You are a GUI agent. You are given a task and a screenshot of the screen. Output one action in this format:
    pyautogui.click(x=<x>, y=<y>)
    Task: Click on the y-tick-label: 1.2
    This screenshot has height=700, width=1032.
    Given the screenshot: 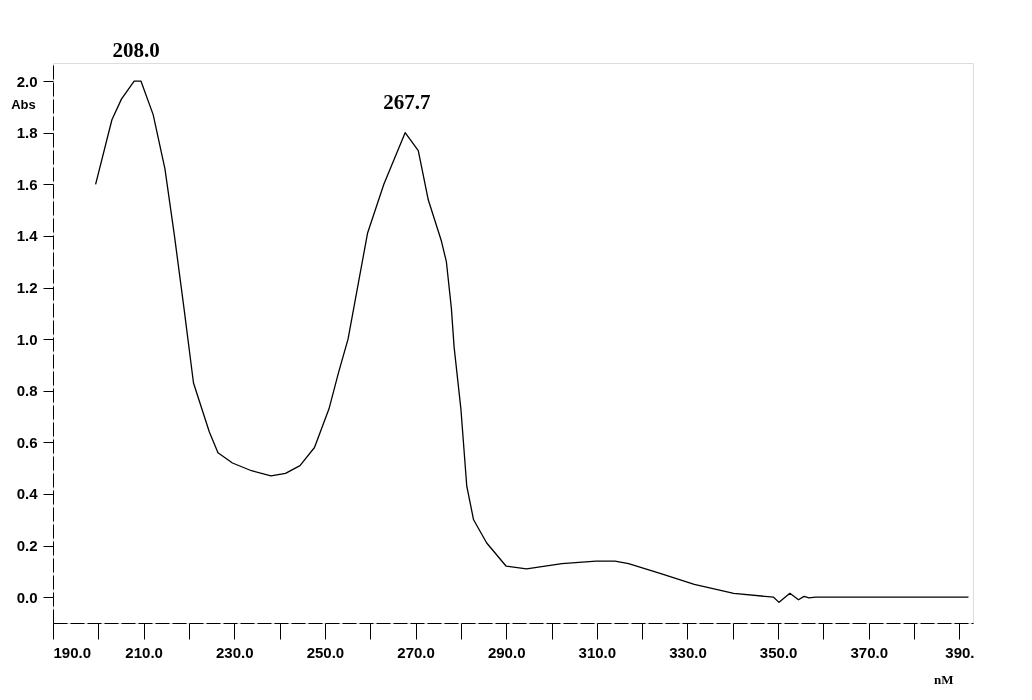 What is the action you would take?
    pyautogui.click(x=27, y=288)
    